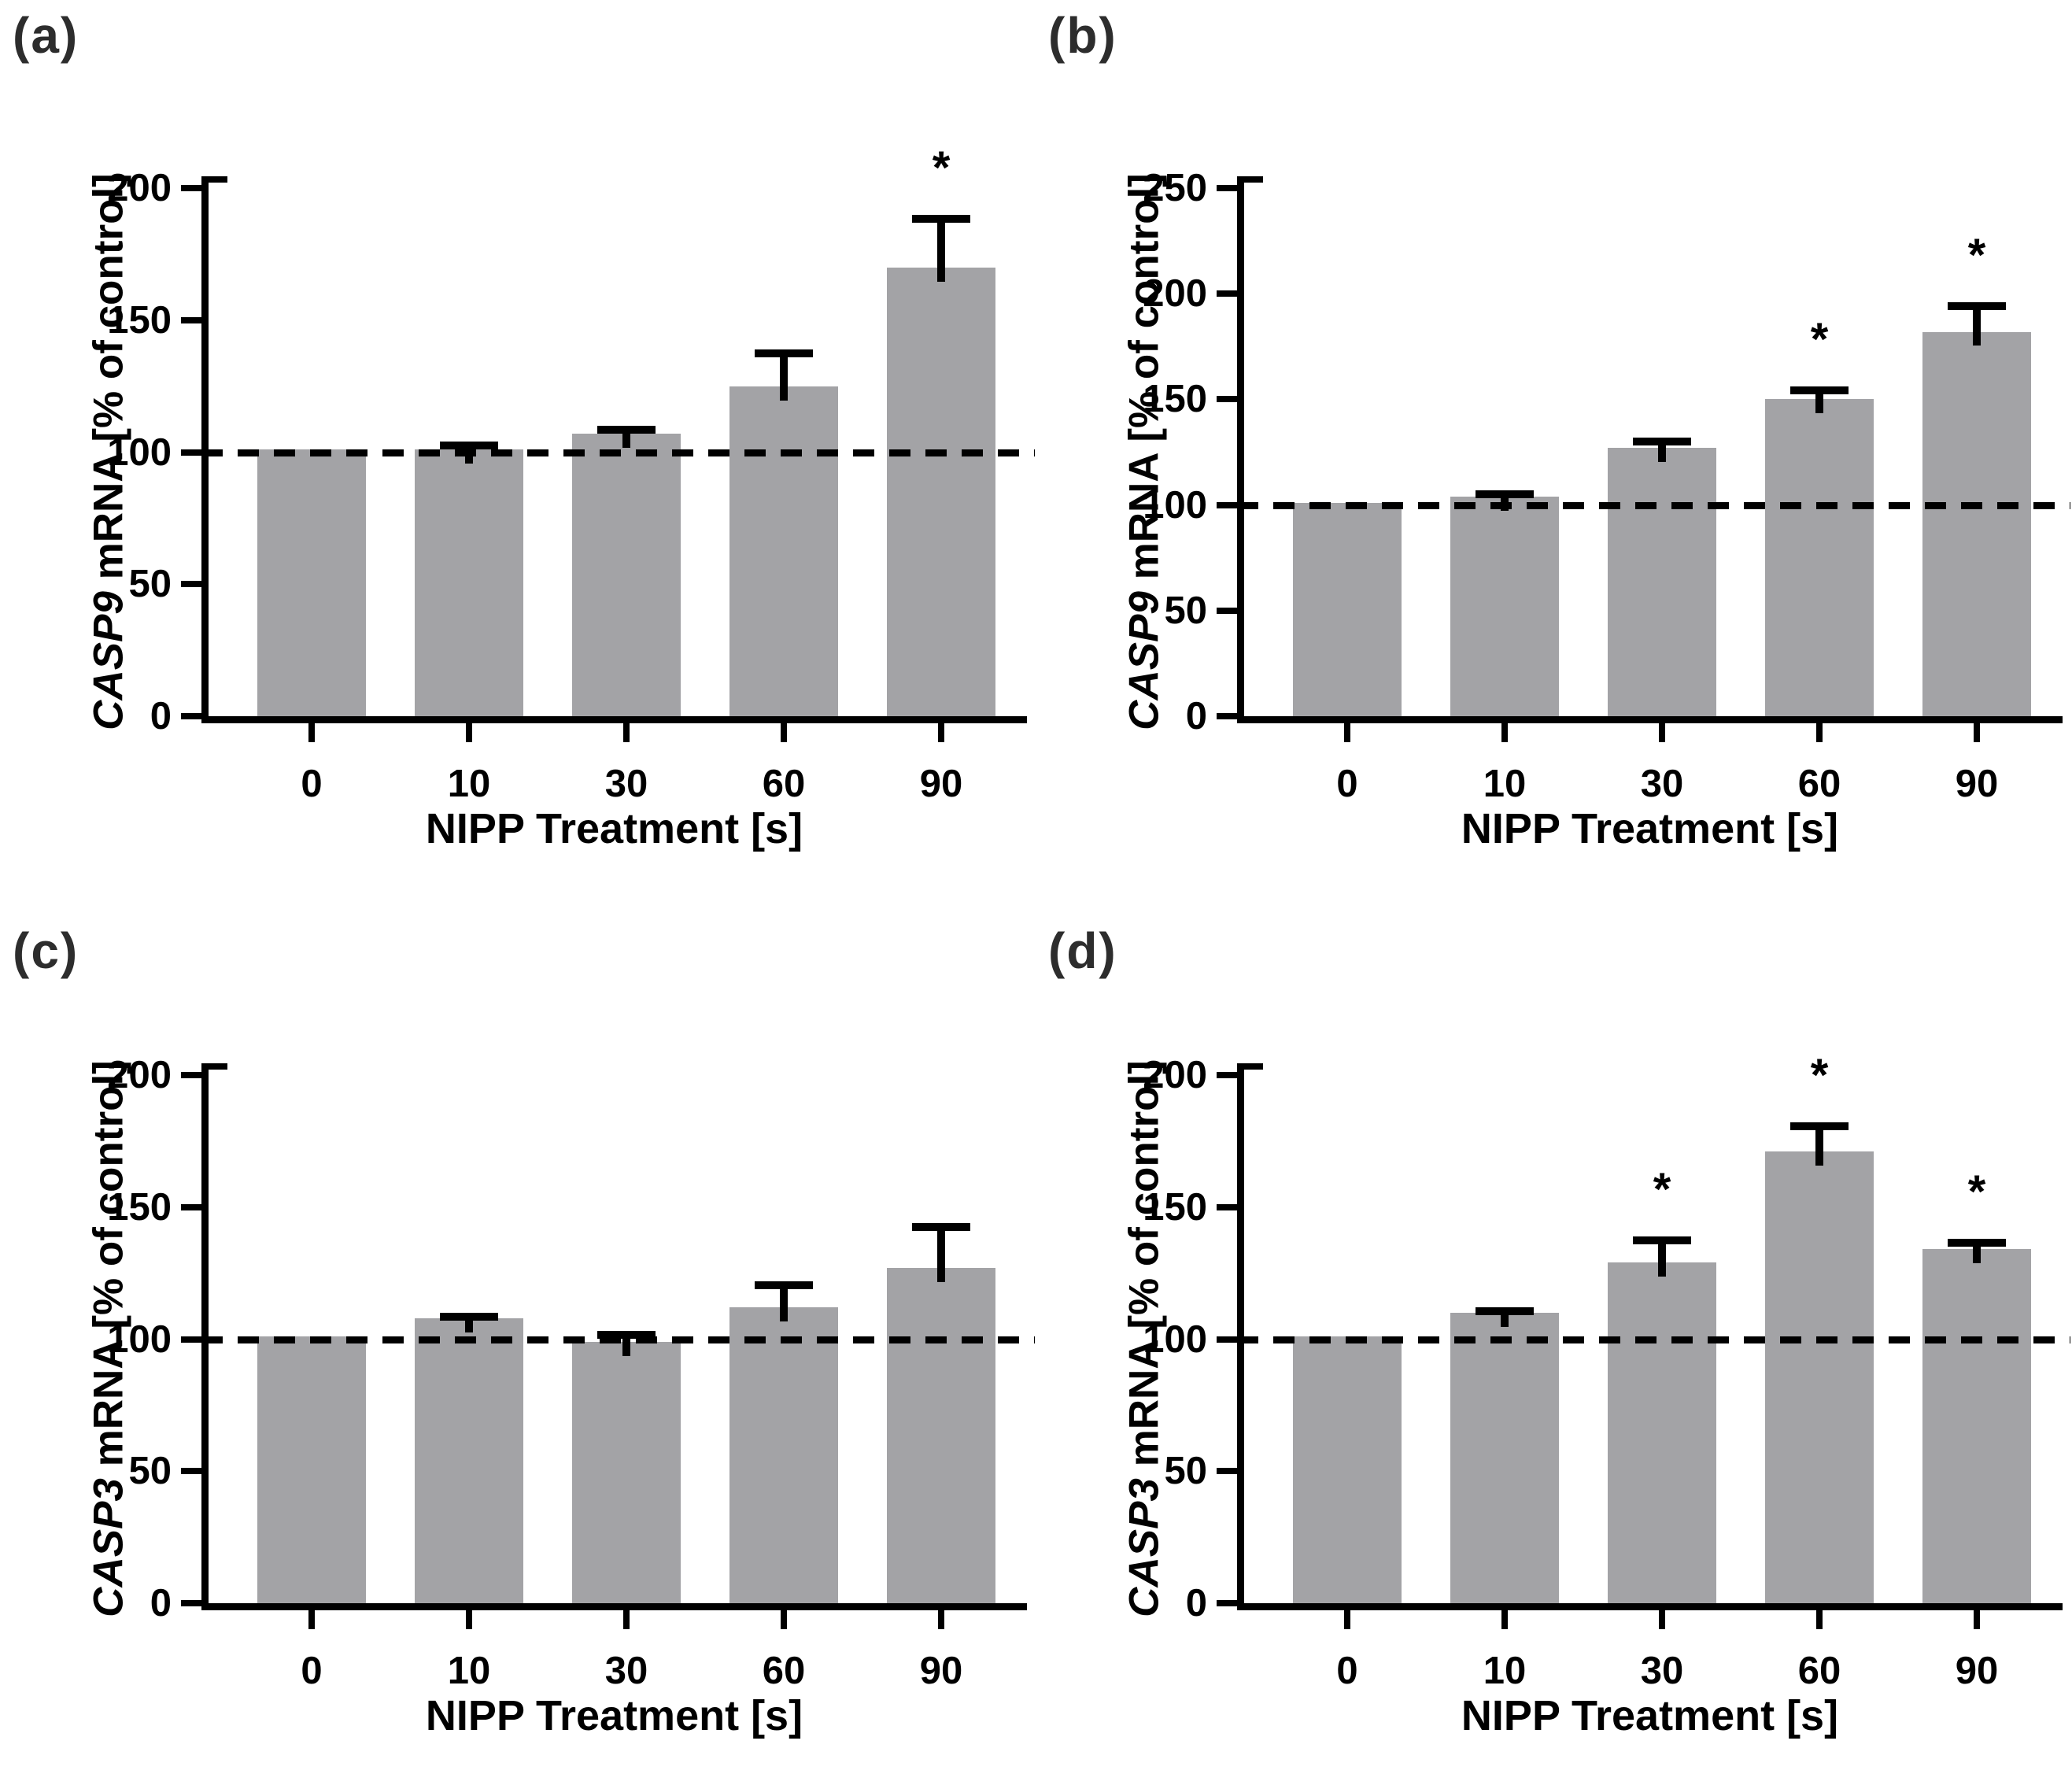 The height and width of the screenshot is (1774, 2072). What do you see at coordinates (1175, 188) in the screenshot?
I see `y-tick-label: 250` at bounding box center [1175, 188].